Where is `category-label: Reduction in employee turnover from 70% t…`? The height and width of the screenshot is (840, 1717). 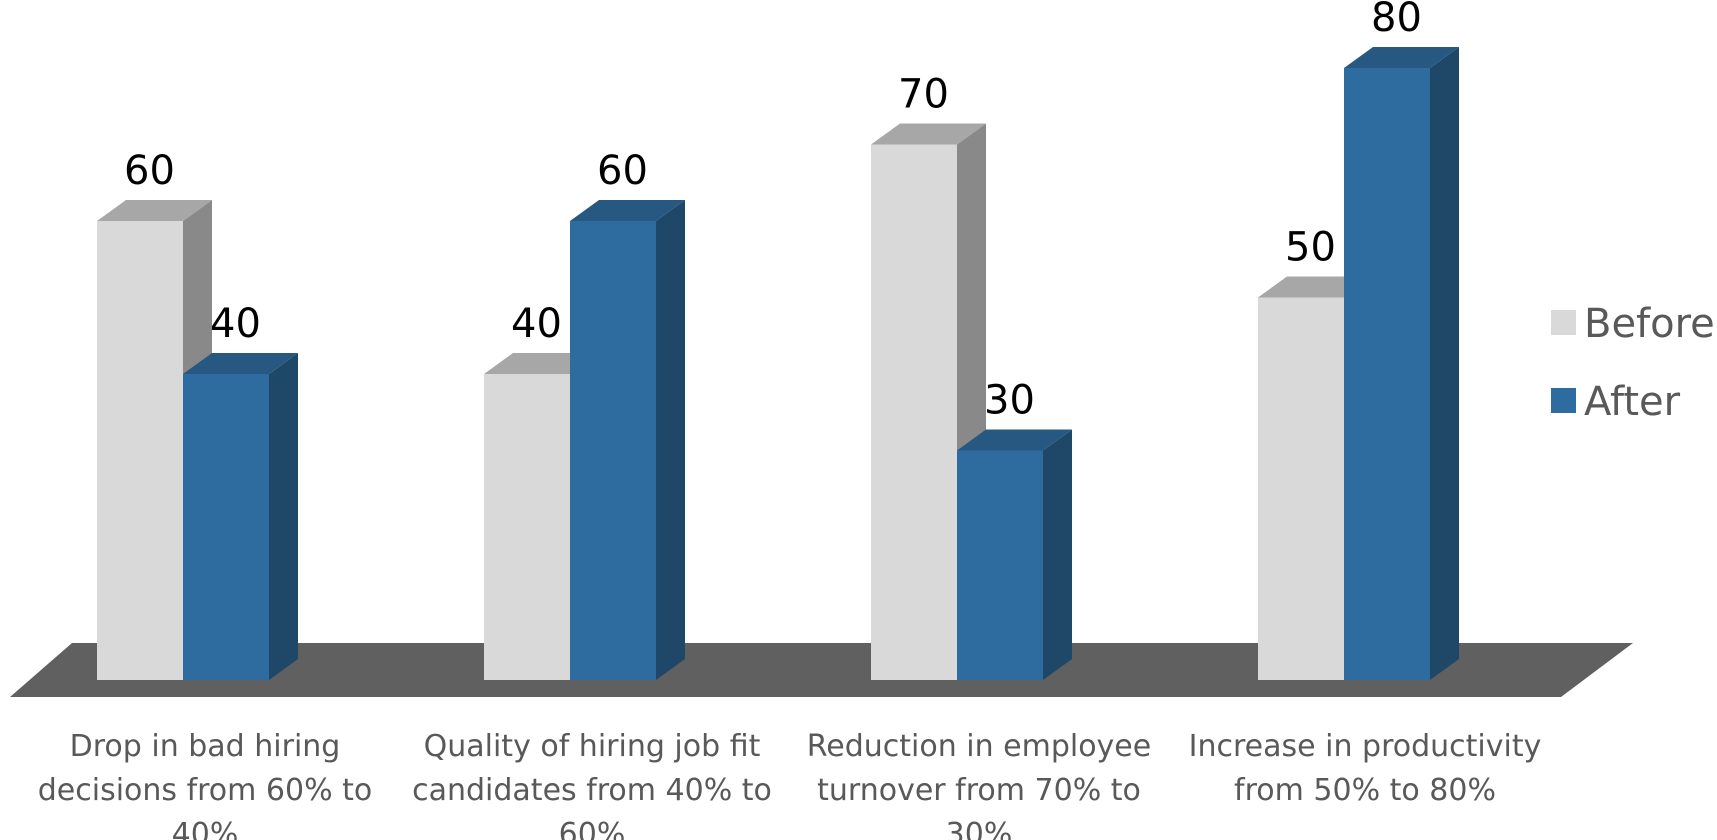 category-label: Reduction in employee turnover from 70% t… is located at coordinates (979, 784).